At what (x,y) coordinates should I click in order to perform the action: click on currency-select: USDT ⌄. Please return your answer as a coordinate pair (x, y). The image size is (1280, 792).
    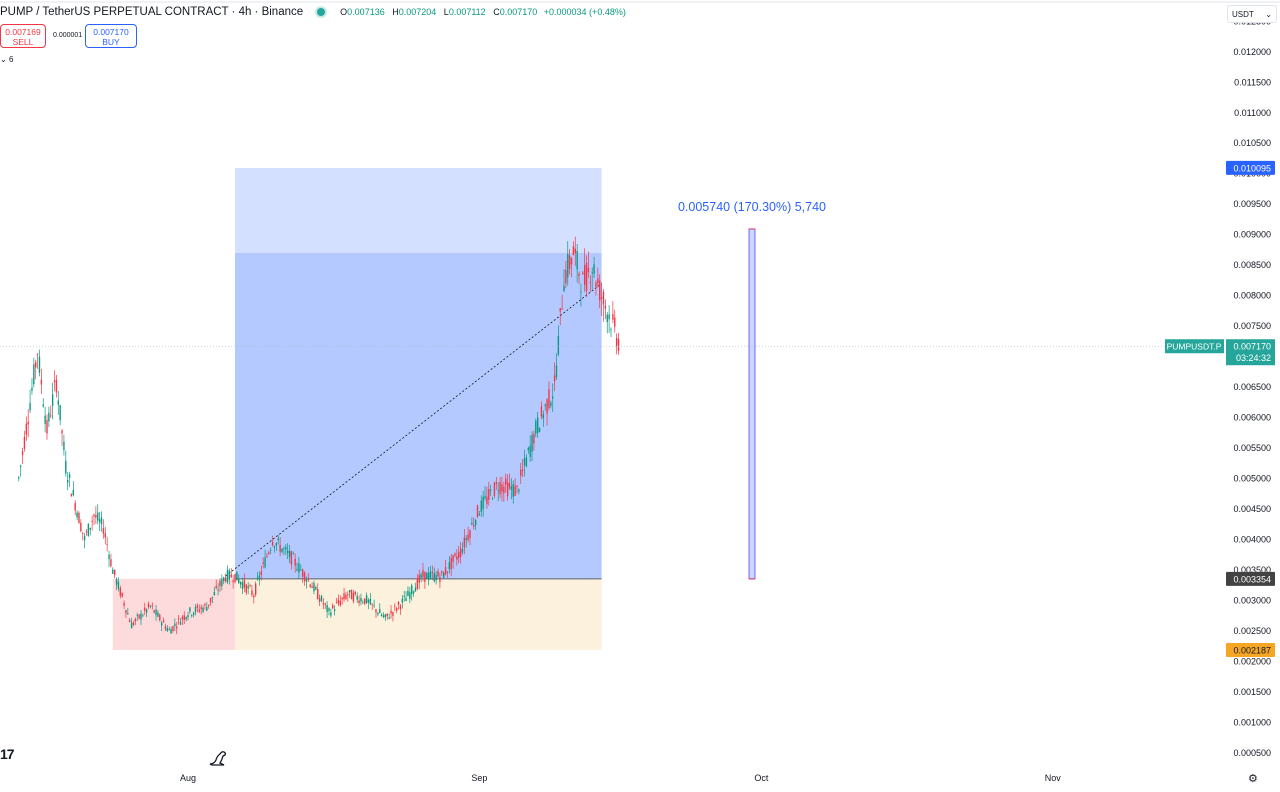
    Looking at the image, I should click on (1252, 14).